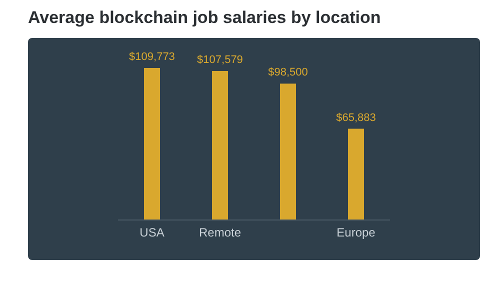  What do you see at coordinates (220, 233) in the screenshot?
I see `x-tick-label: Remote` at bounding box center [220, 233].